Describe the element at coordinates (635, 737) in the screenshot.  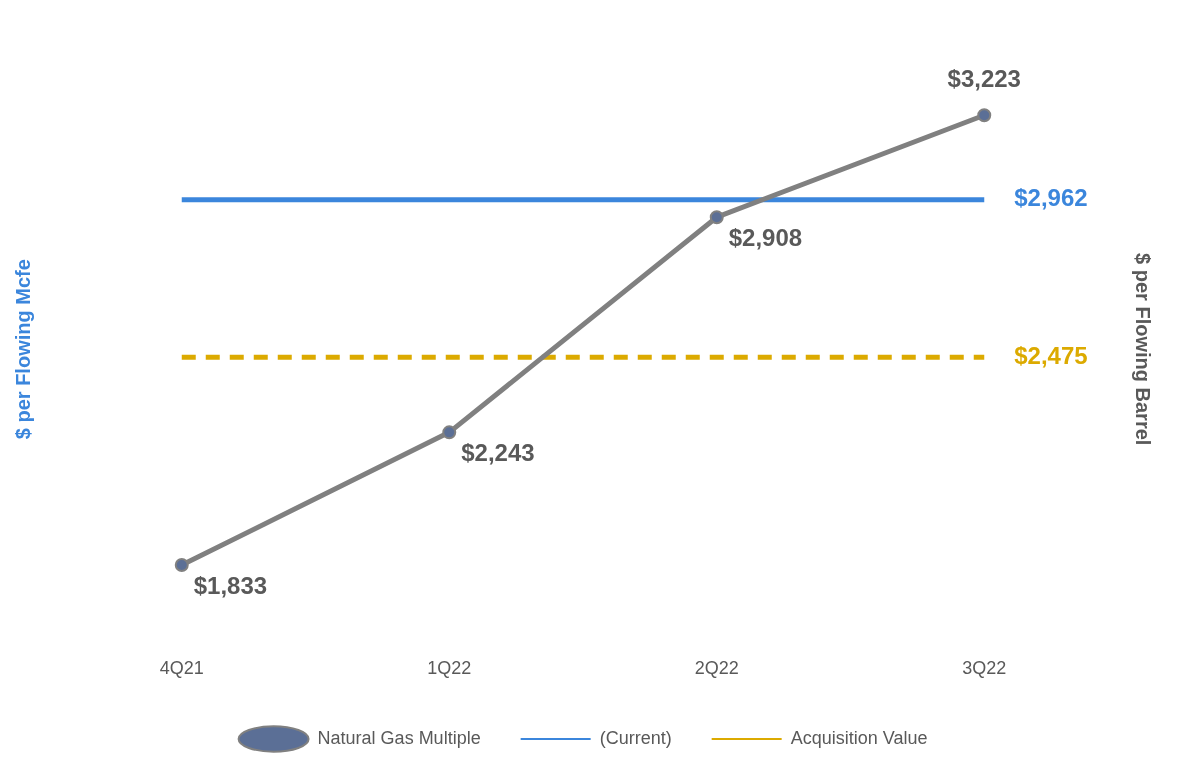
I see `legend-label: (Current)` at that location.